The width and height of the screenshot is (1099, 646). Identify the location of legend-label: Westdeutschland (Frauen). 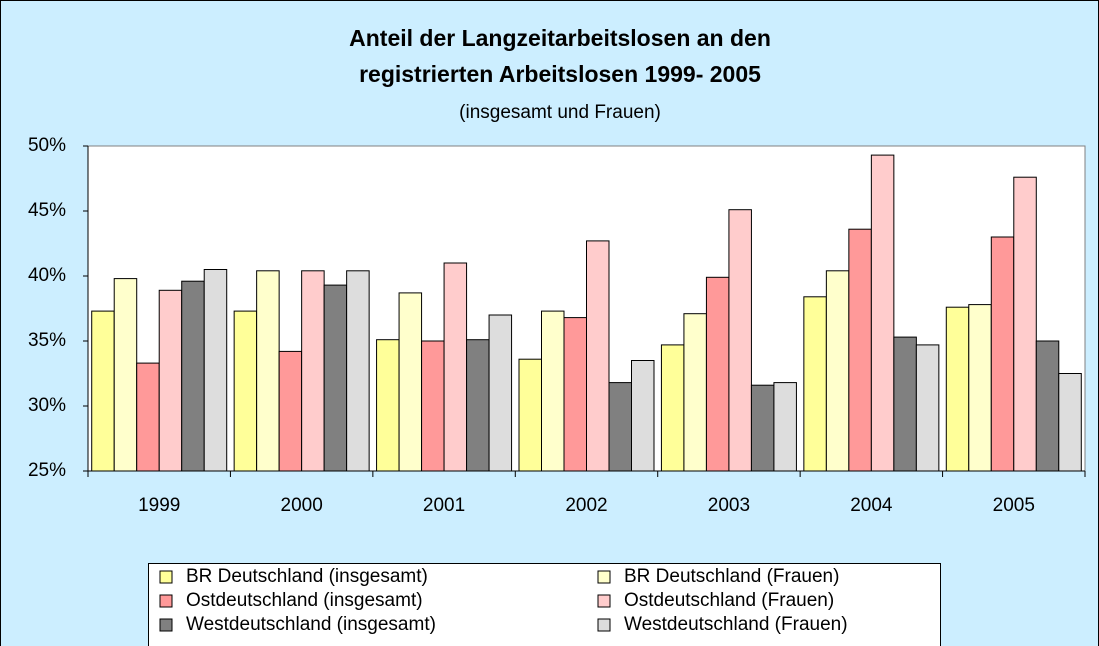
(736, 624).